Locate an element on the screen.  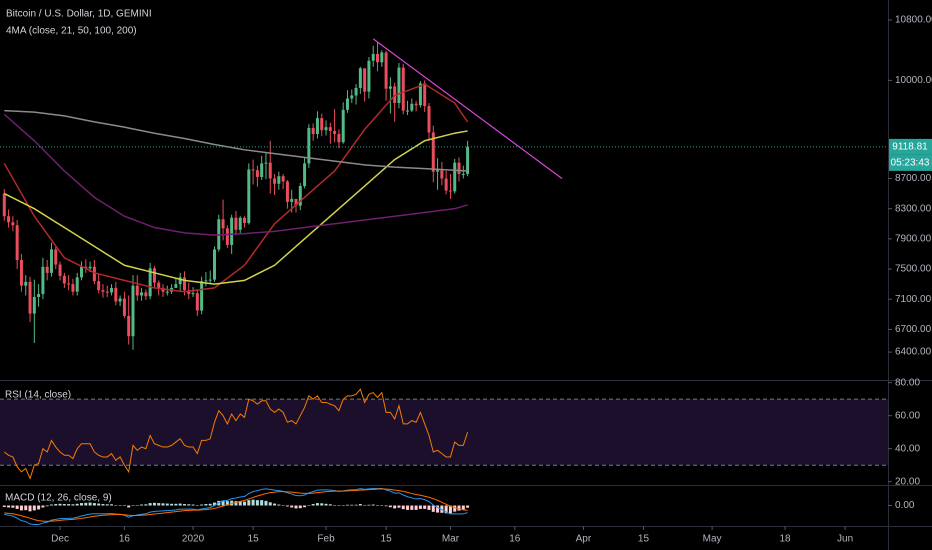
signal-line is located at coordinates (236, 505).